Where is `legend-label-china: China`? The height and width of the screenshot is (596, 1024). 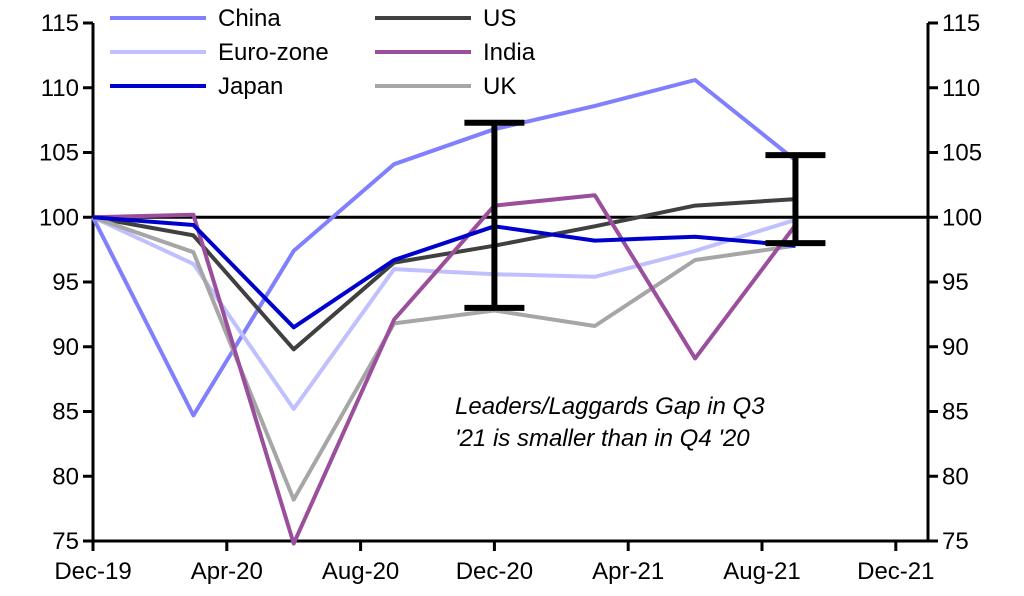
legend-label-china: China is located at coordinates (249, 18).